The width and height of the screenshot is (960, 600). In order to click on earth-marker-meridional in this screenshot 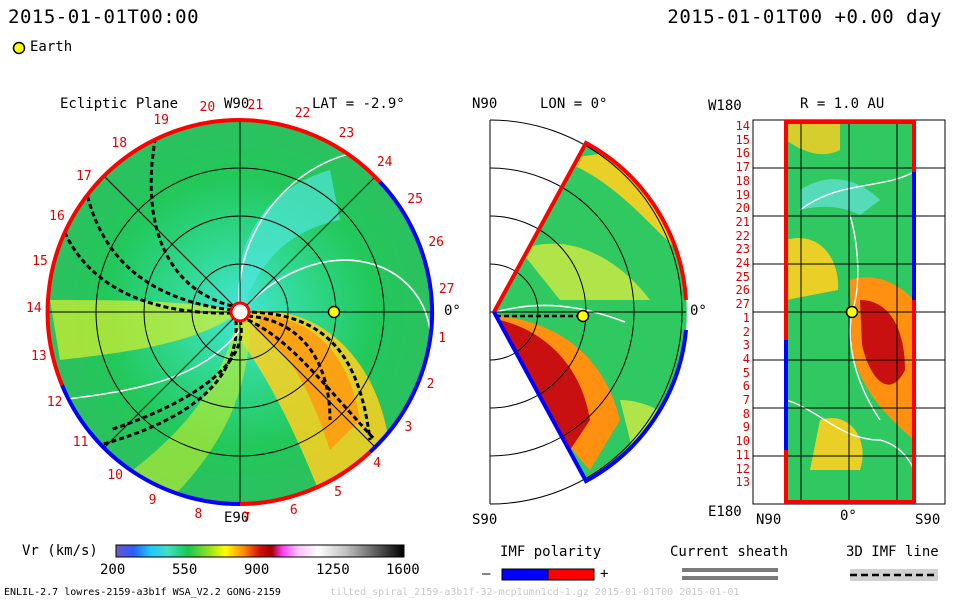, I will do `click(583, 316)`.